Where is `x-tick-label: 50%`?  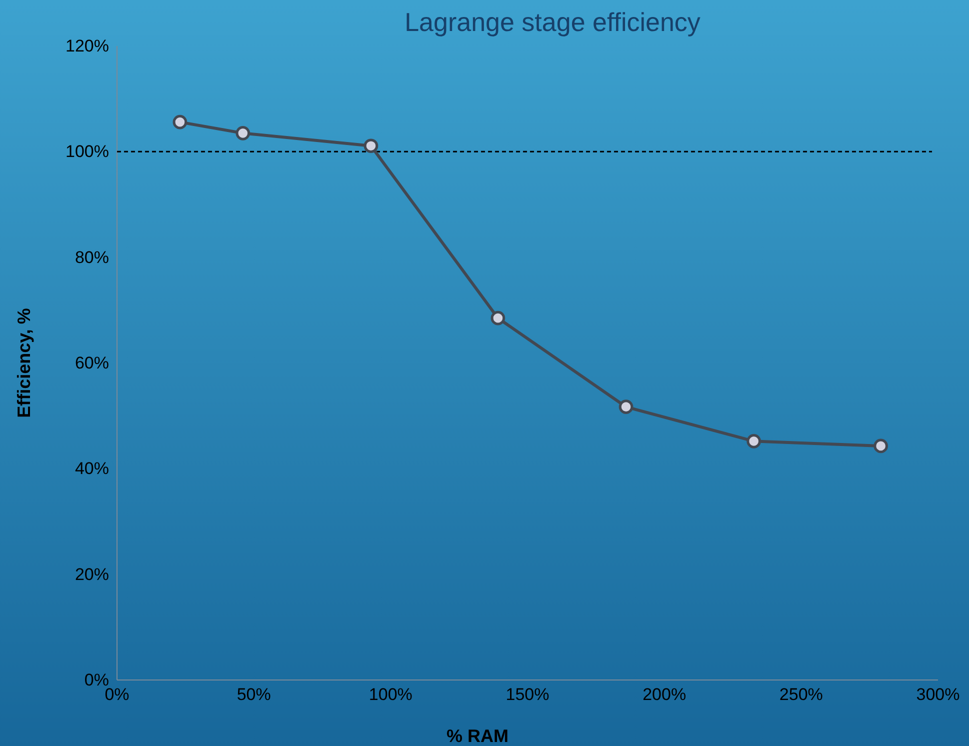
x-tick-label: 50% is located at coordinates (253, 694).